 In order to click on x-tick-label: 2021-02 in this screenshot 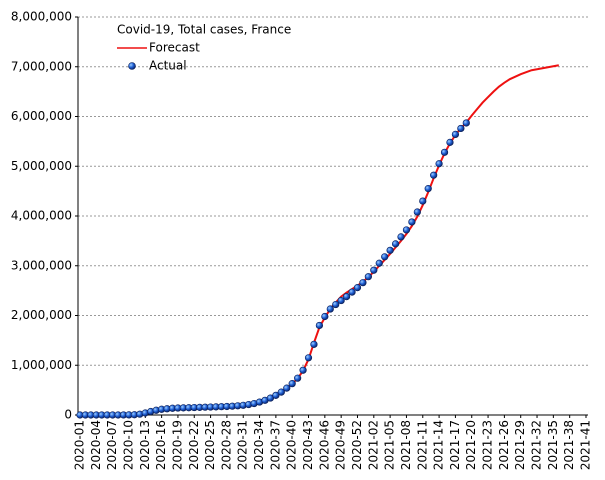, I will do `click(373, 445)`.